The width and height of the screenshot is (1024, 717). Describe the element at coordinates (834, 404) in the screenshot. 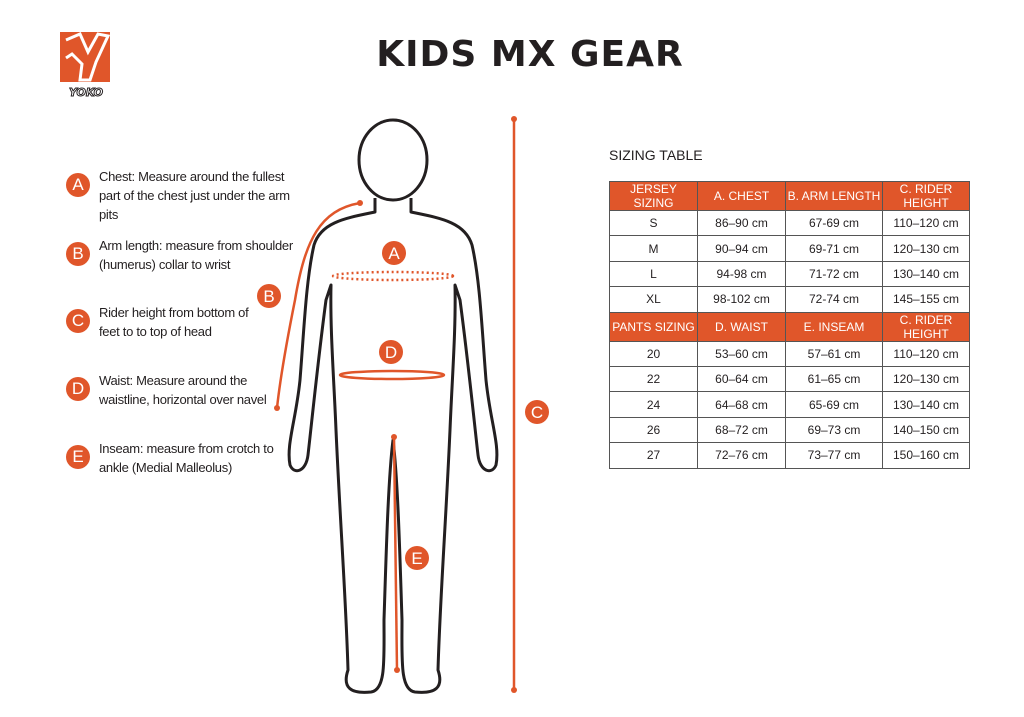

I see `table-cell: 65-69 cm` at that location.